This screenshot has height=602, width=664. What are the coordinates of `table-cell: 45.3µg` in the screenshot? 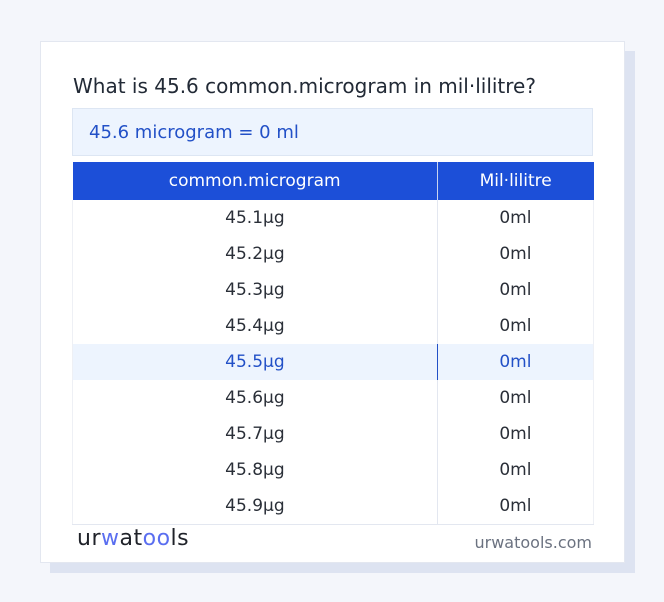 It's located at (255, 290).